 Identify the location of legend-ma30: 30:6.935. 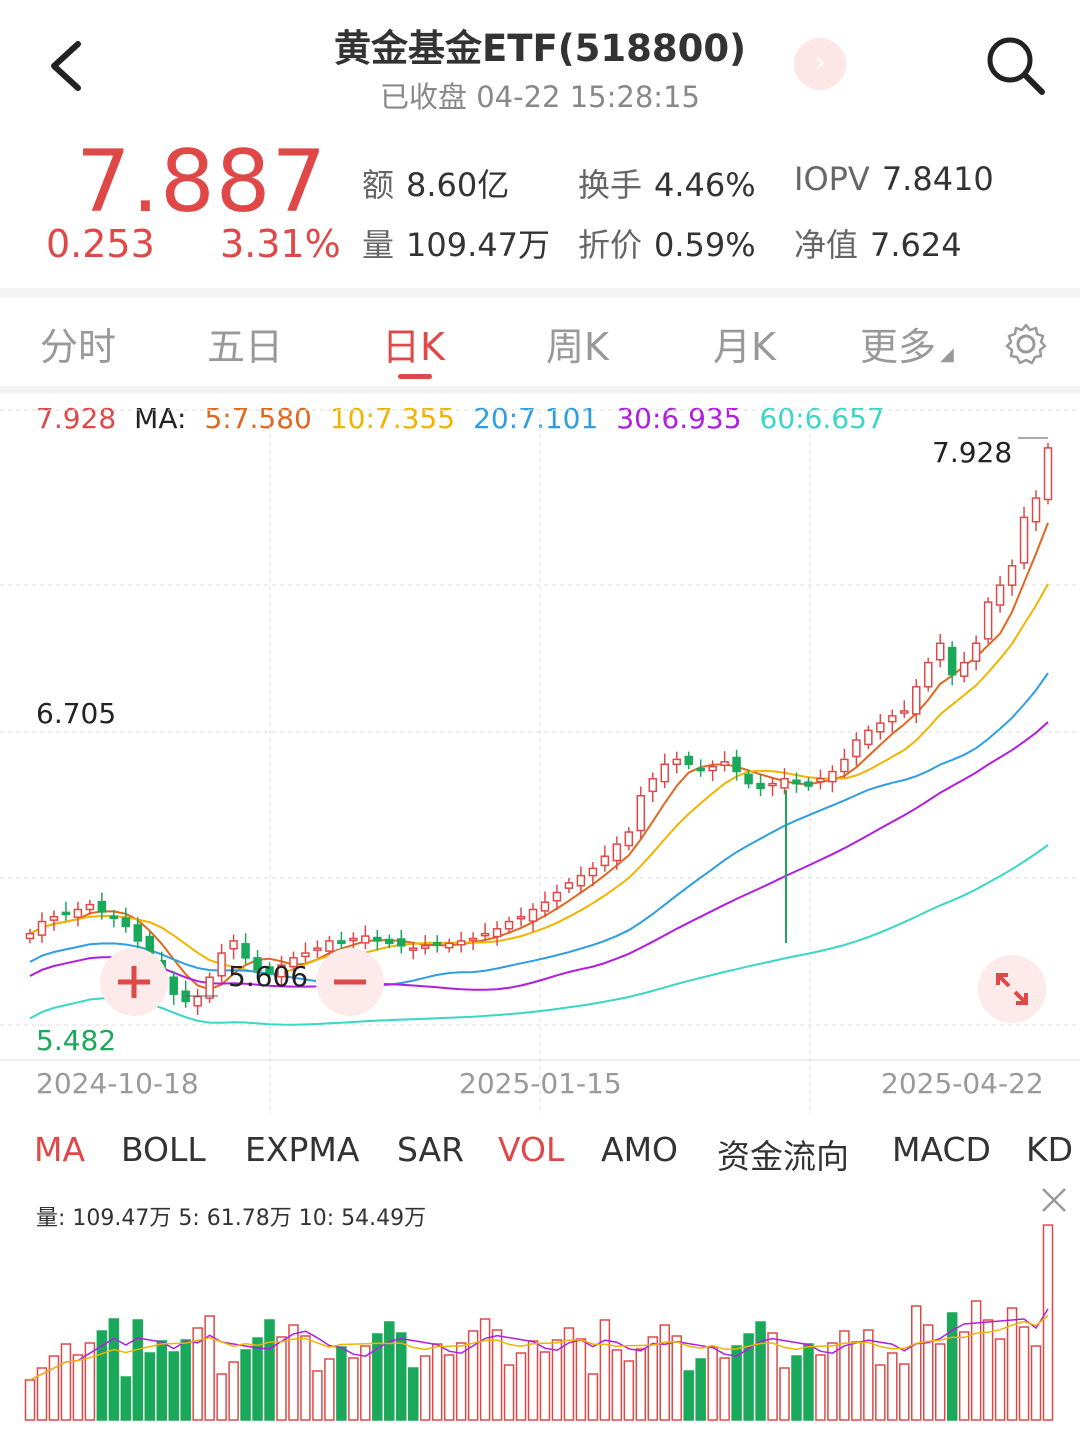
(679, 418).